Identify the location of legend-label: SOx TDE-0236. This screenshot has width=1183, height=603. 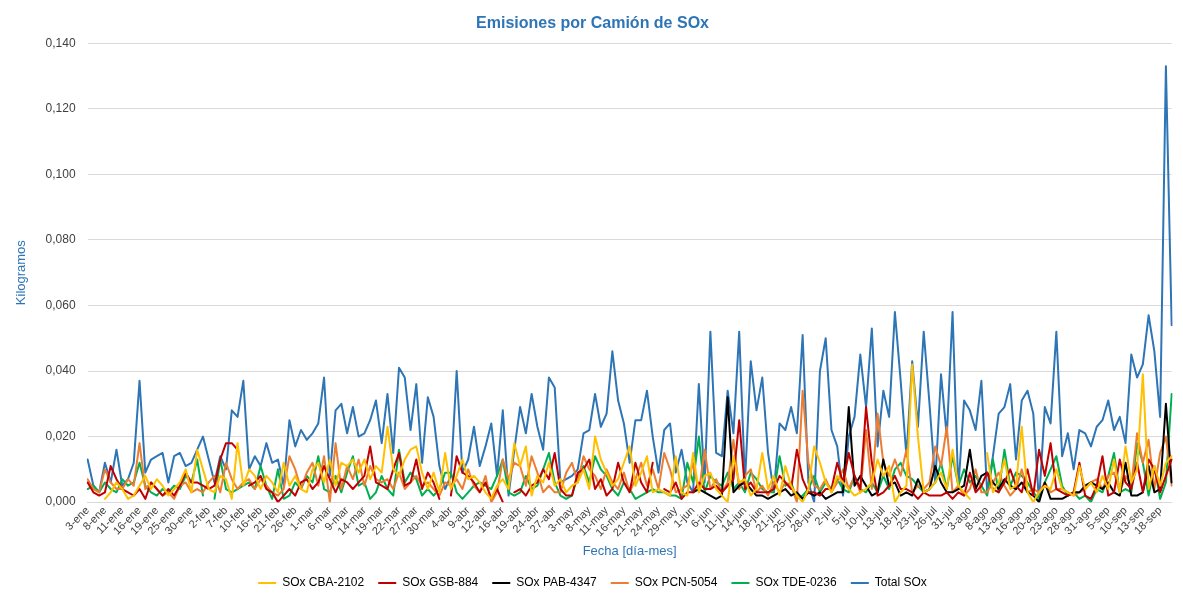
(796, 582).